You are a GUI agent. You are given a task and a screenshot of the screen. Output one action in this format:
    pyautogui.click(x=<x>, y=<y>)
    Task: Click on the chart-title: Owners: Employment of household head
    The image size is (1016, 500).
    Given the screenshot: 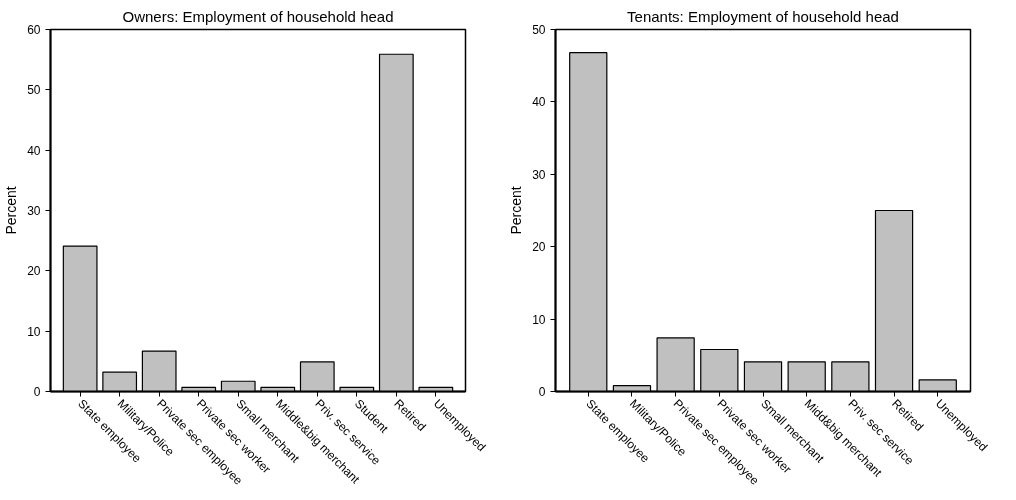 What is the action you would take?
    pyautogui.click(x=258, y=16)
    